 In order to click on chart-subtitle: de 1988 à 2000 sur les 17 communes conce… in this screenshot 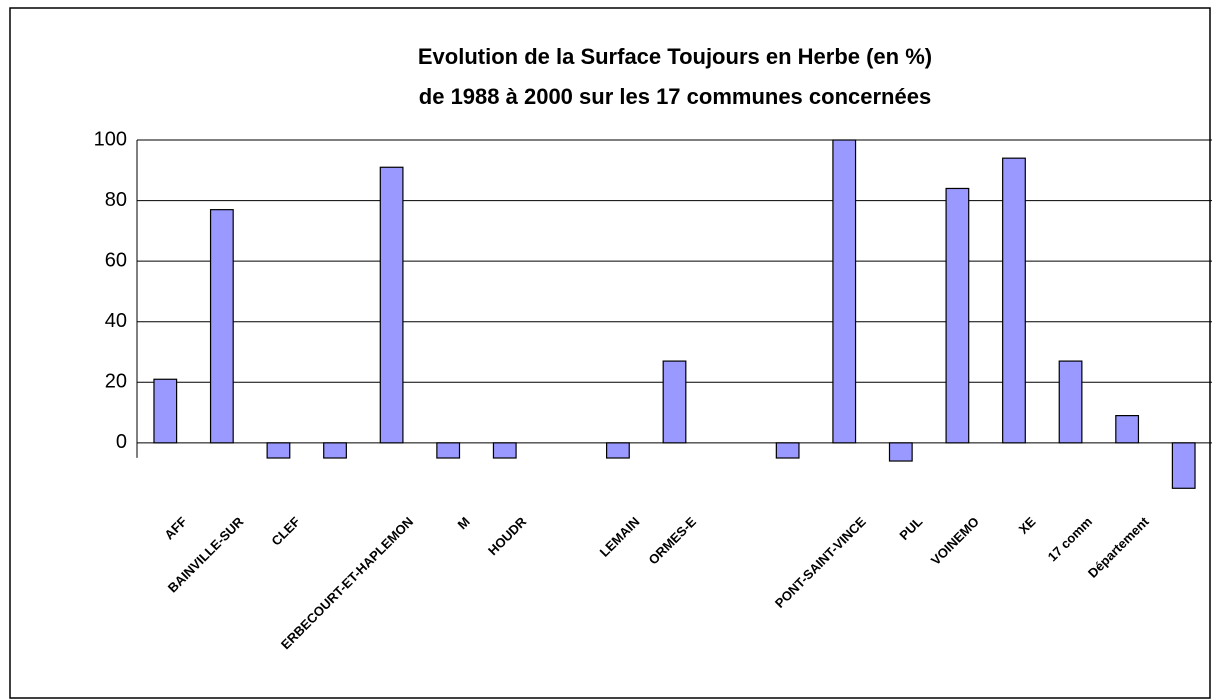, I will do `click(675, 96)`.